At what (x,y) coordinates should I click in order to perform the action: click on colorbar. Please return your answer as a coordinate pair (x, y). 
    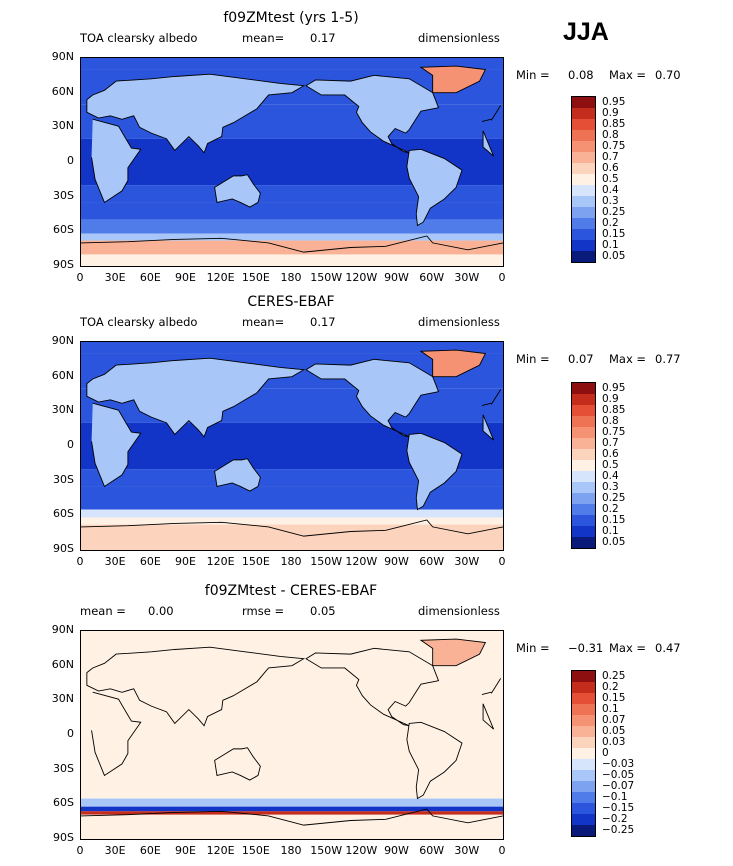
    Looking at the image, I should click on (583, 179).